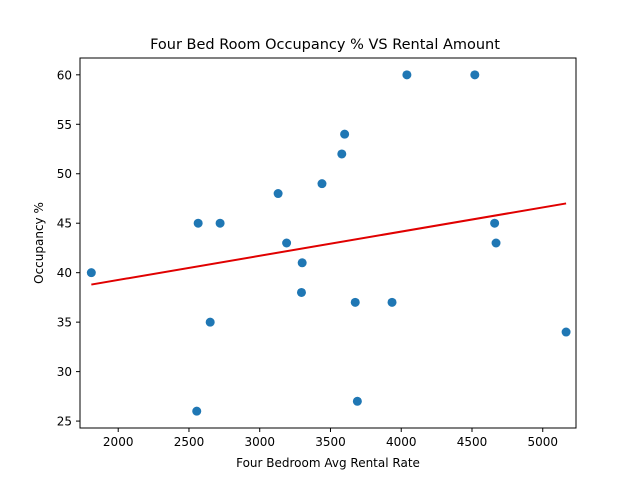  What do you see at coordinates (64, 125) in the screenshot?
I see `y-tick-label: 55` at bounding box center [64, 125].